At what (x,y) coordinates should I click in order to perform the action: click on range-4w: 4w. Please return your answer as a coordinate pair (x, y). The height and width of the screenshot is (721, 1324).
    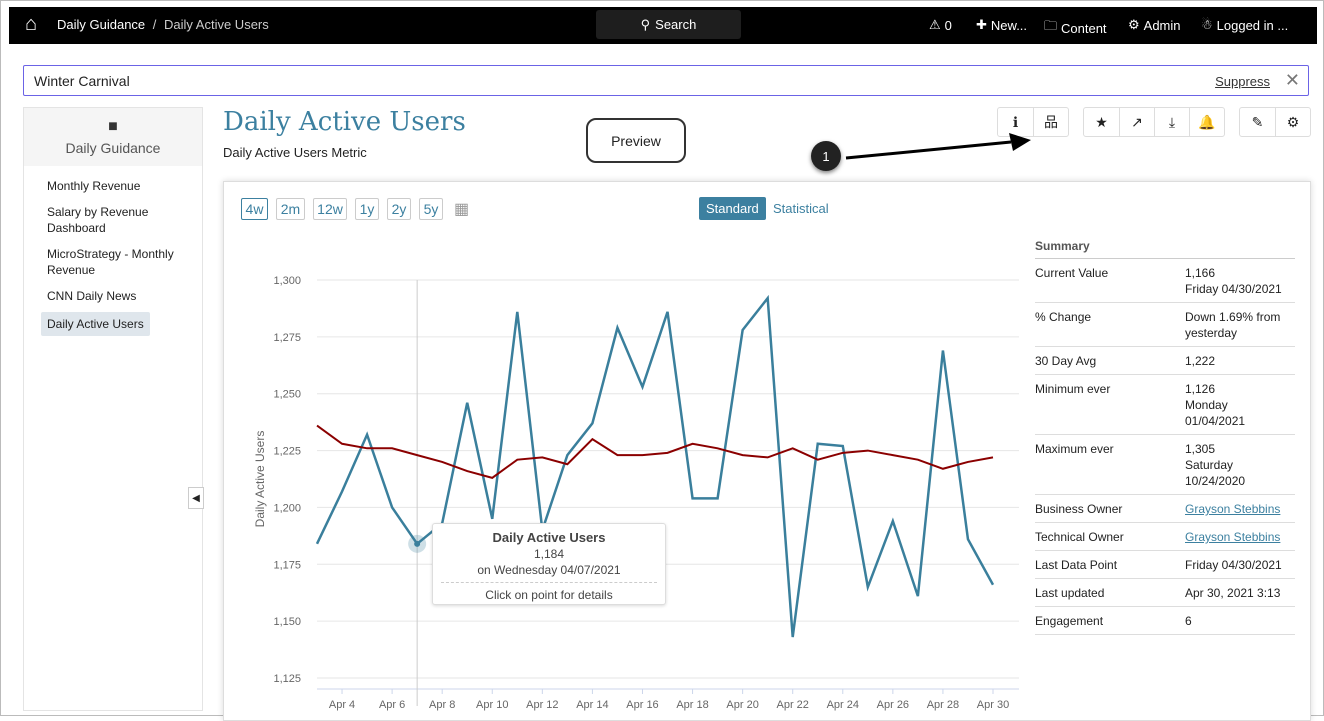
    Looking at the image, I should click on (254, 209).